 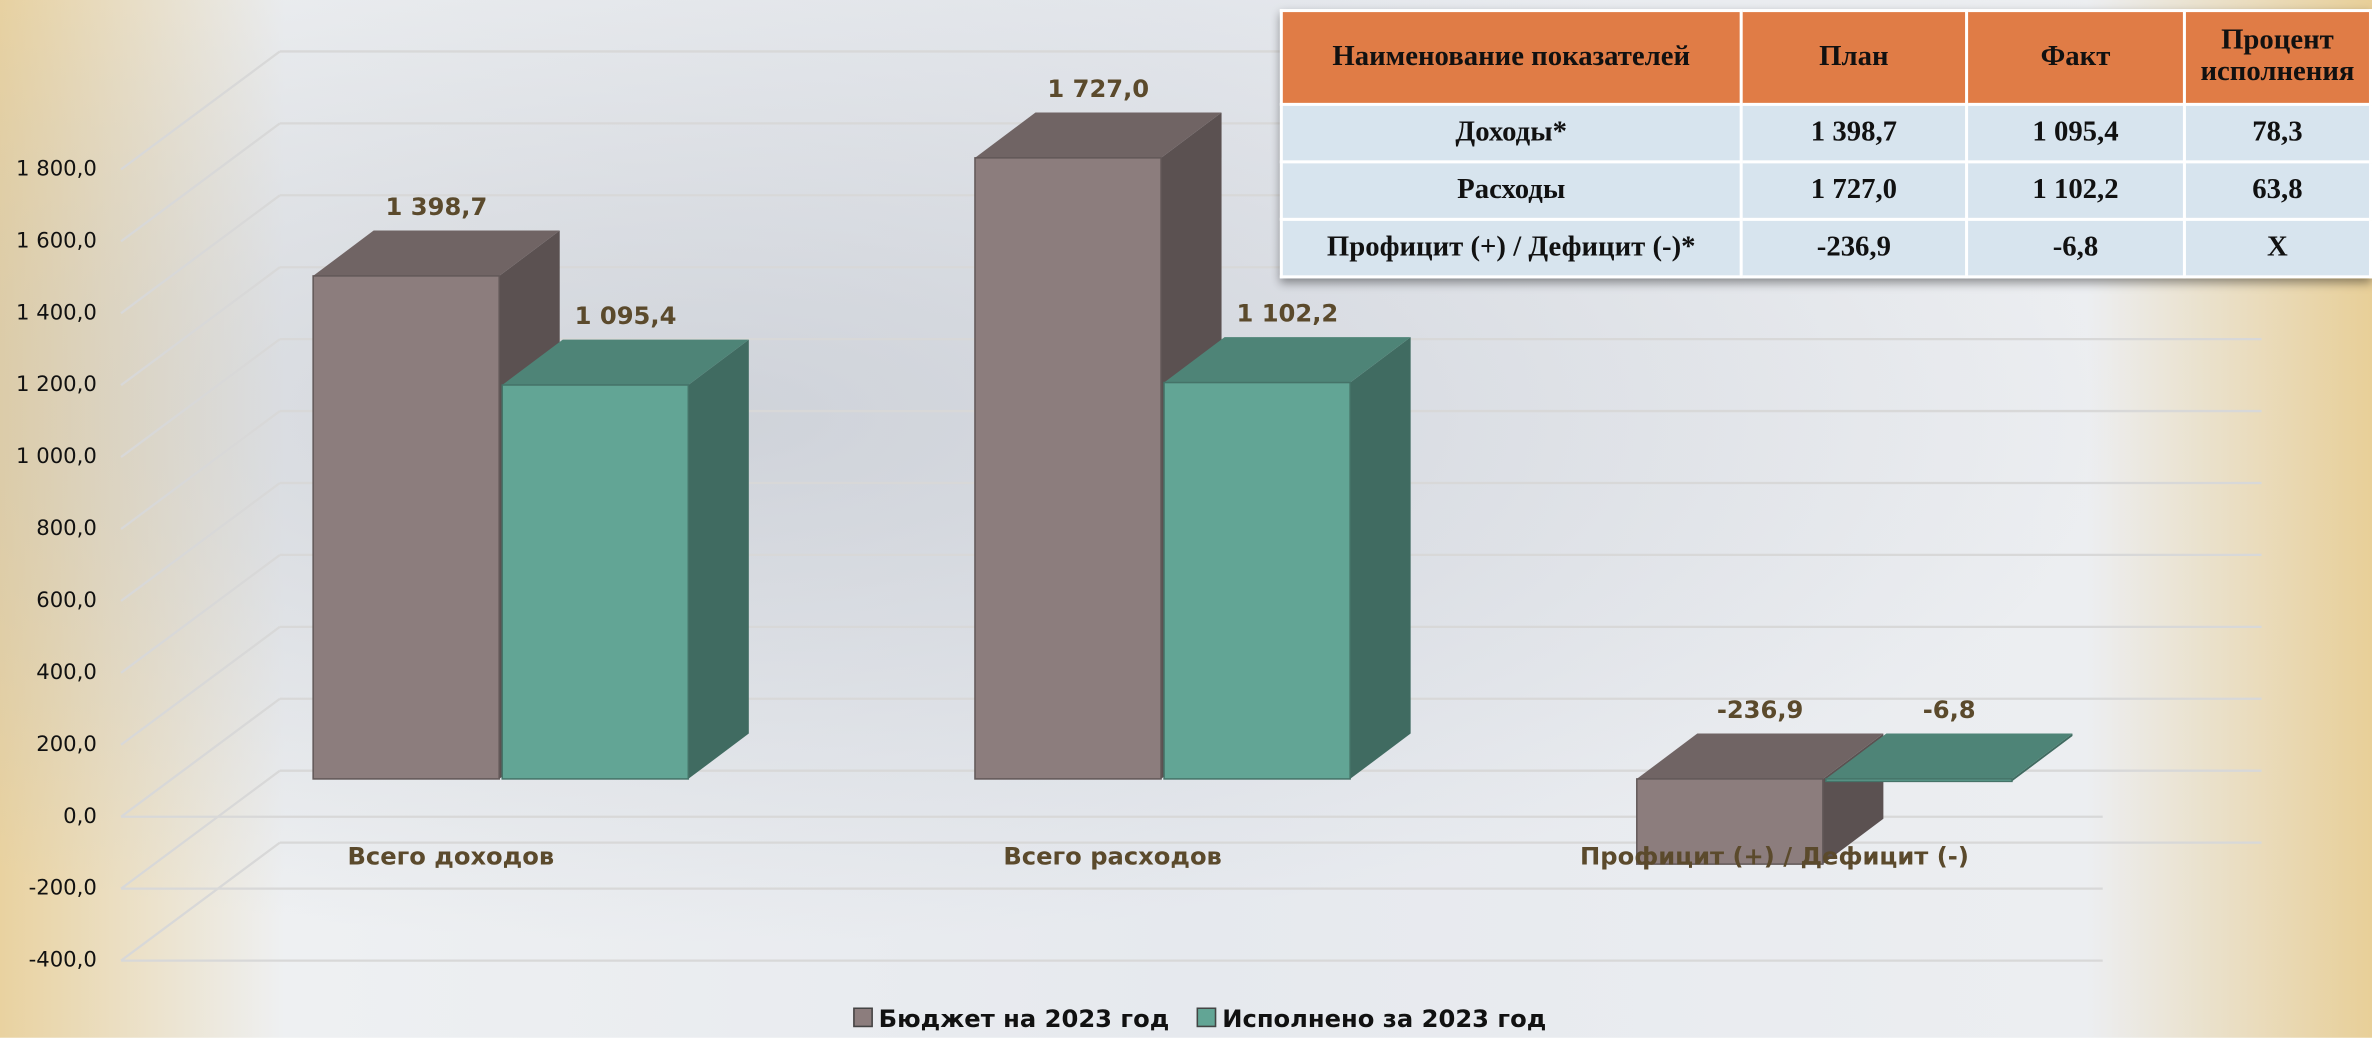 What do you see at coordinates (1854, 57) in the screenshot?
I see `table-header: План` at bounding box center [1854, 57].